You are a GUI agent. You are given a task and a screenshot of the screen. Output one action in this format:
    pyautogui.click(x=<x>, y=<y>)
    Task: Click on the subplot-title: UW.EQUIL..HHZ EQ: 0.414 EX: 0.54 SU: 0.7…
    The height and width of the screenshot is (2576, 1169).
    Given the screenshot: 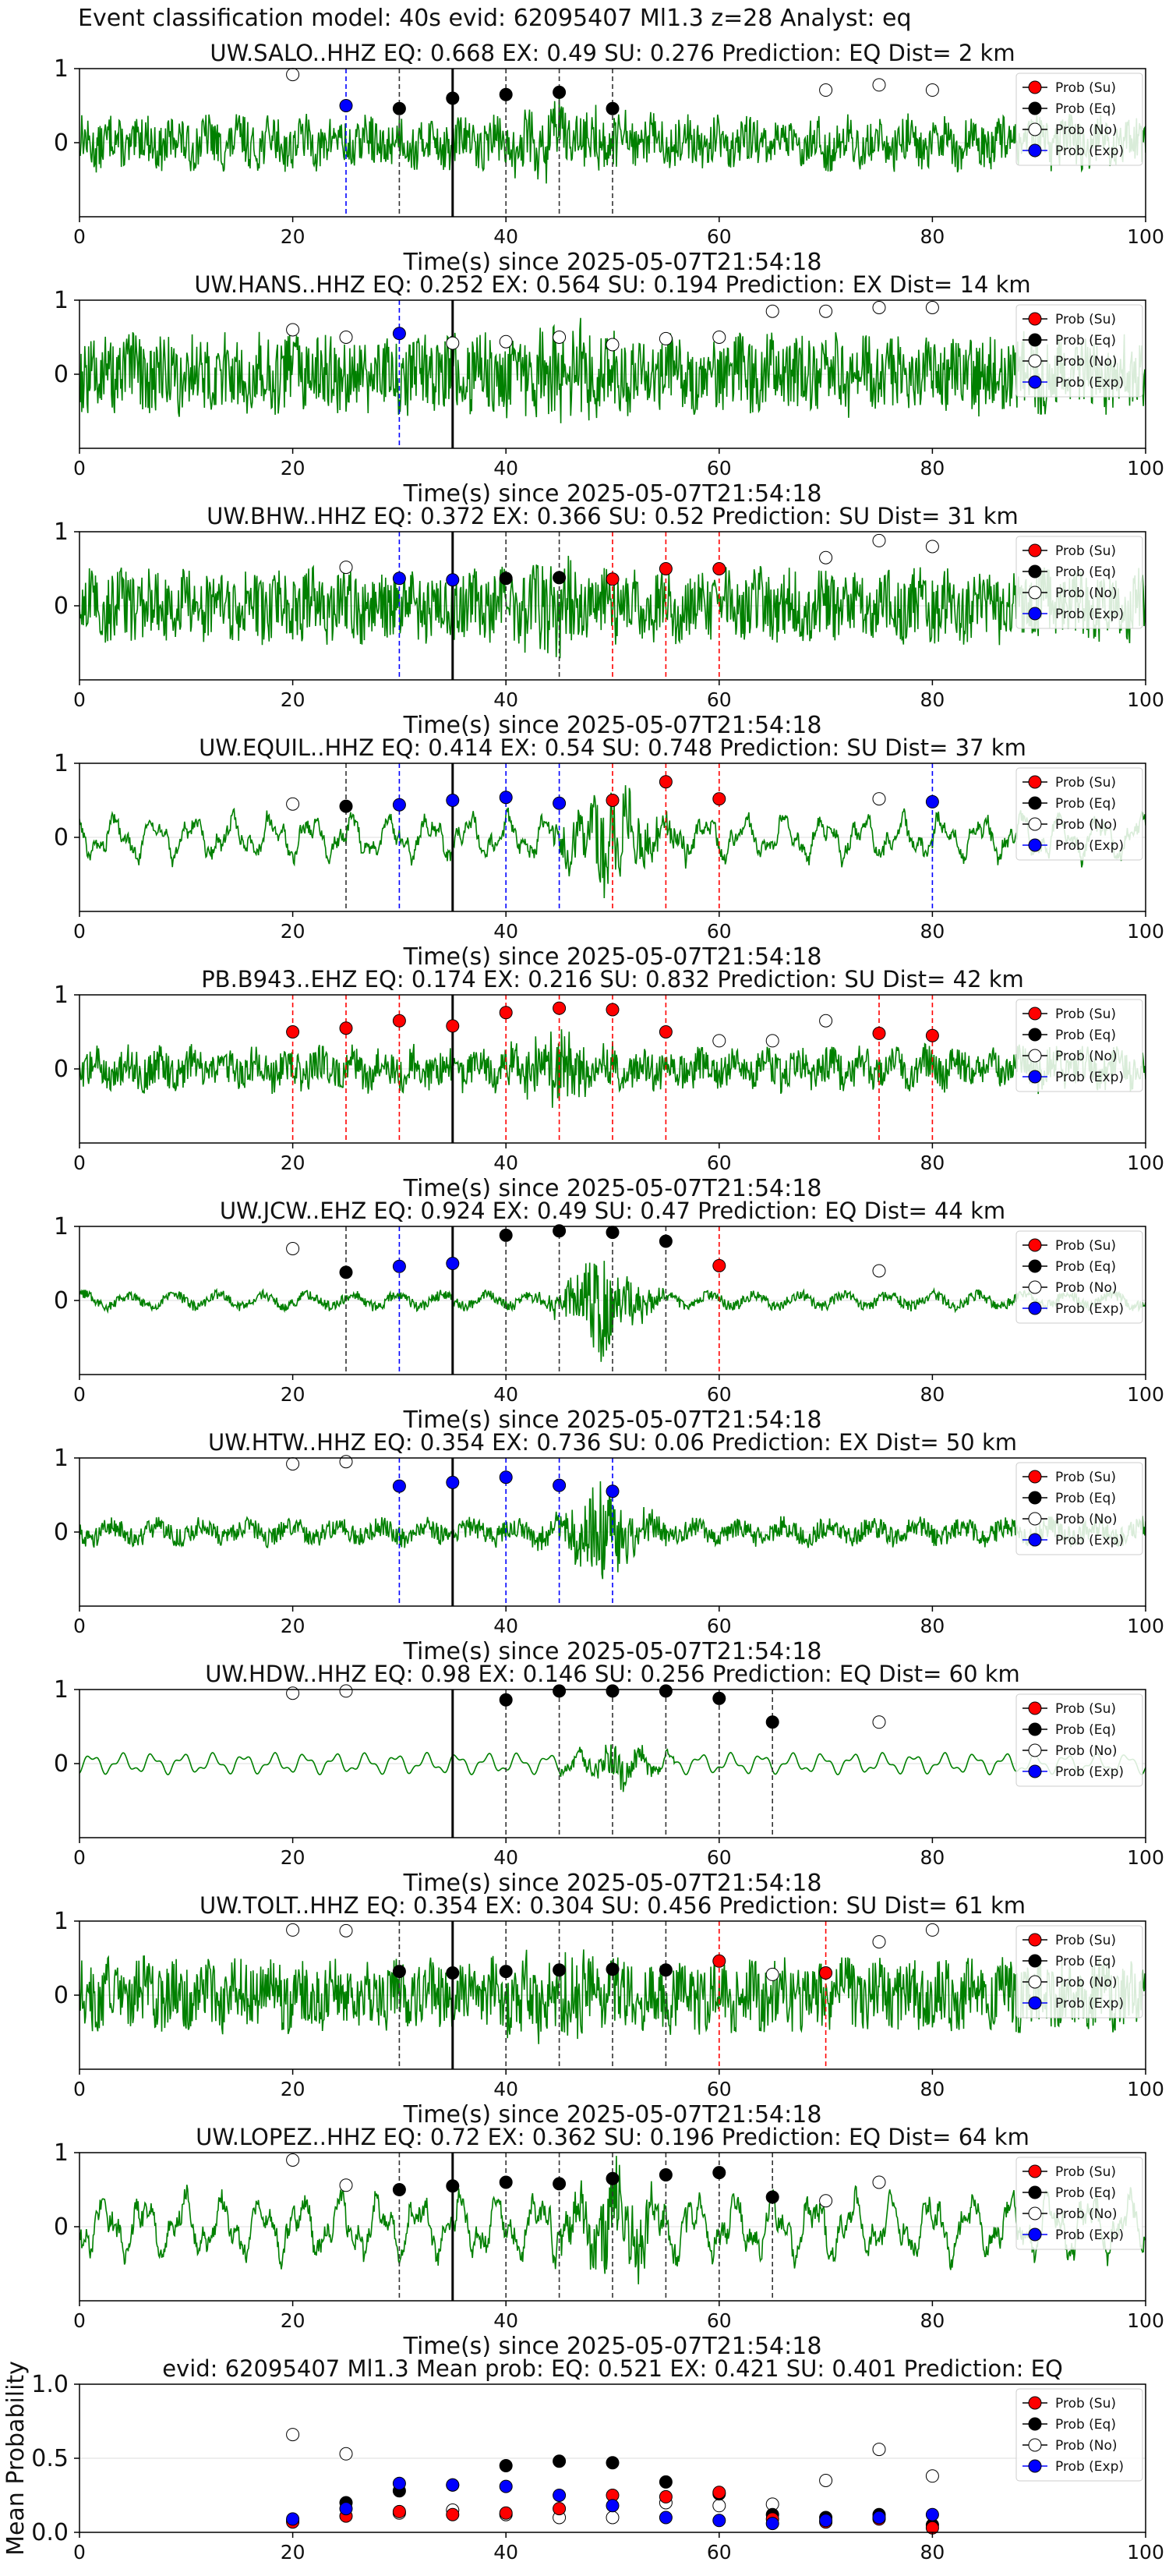 What is the action you would take?
    pyautogui.click(x=612, y=747)
    